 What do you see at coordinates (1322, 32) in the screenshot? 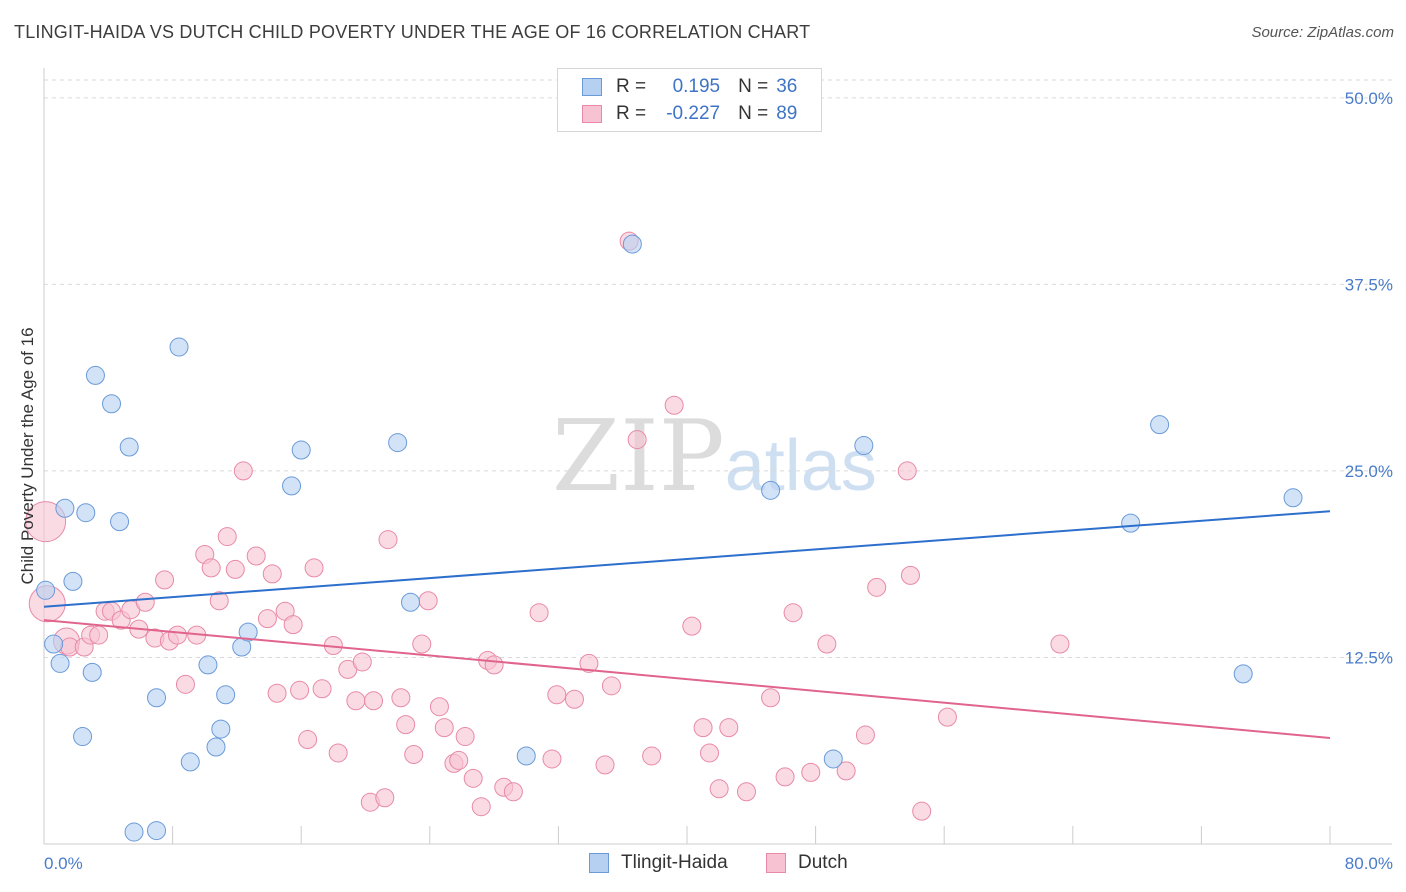
I see `source-label: Source: ZipAtlas.com` at bounding box center [1322, 32].